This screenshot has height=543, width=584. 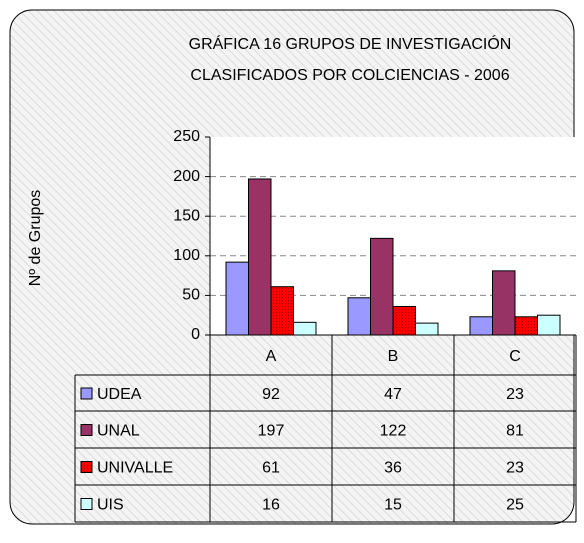 I want to click on y-tick-label: 250, so click(x=186, y=136).